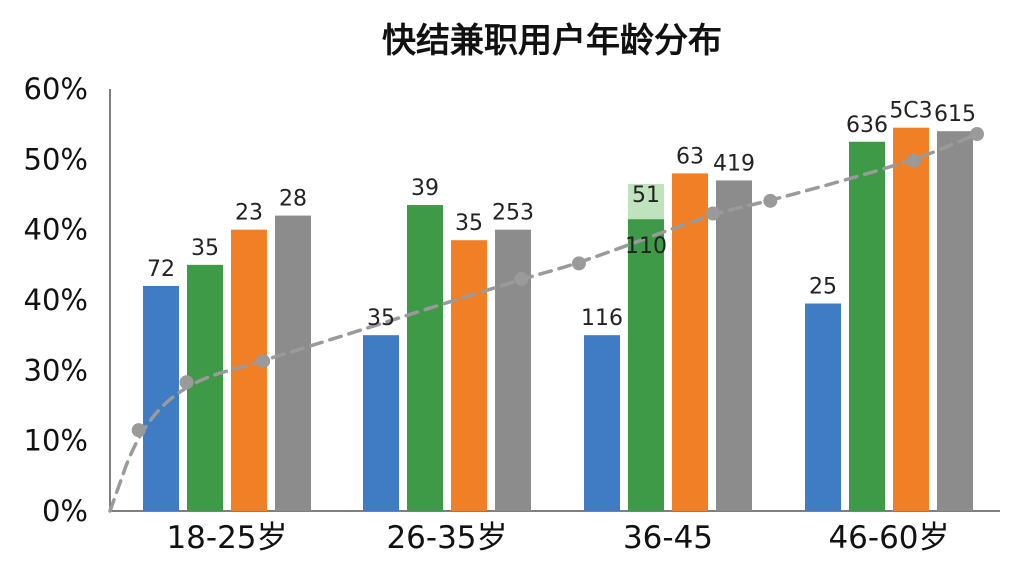 Image resolution: width=1024 pixels, height=576 pixels. What do you see at coordinates (513, 213) in the screenshot?
I see `data-label: 253` at bounding box center [513, 213].